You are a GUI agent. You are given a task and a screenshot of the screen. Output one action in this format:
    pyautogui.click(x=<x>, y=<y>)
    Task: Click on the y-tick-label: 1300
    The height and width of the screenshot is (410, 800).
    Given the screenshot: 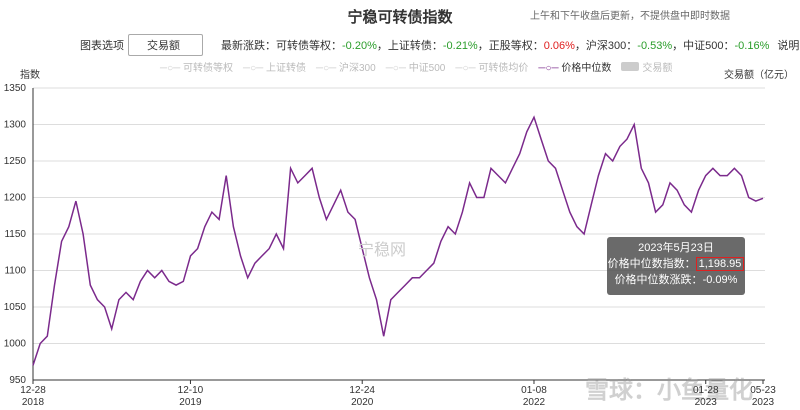 What is the action you would take?
    pyautogui.click(x=15, y=125)
    